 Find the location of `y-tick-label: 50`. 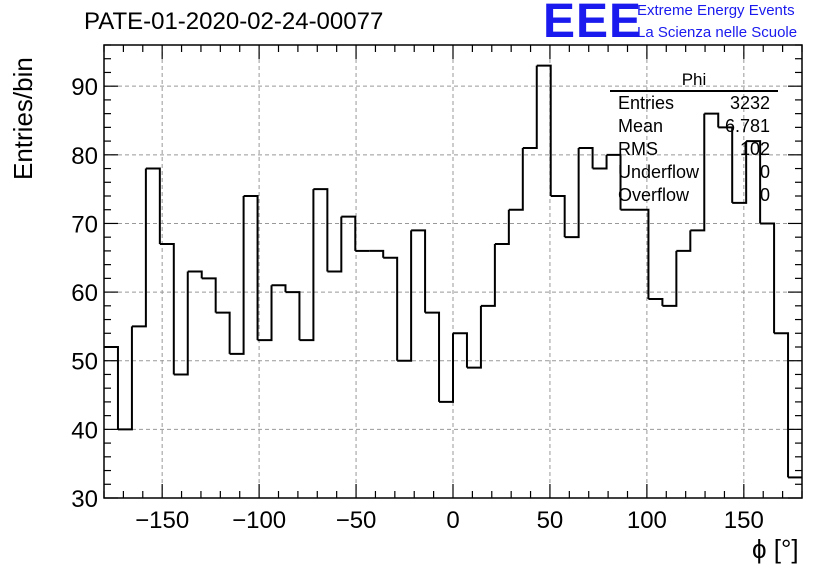

y-tick-label: 50 is located at coordinates (84, 362).